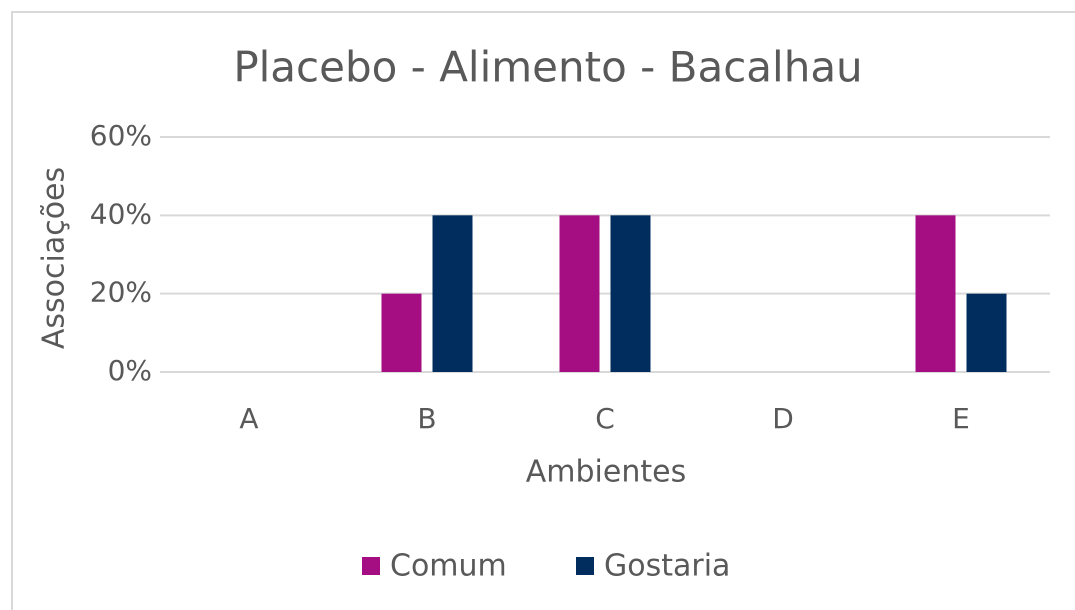 Image resolution: width=1075 pixels, height=610 pixels. What do you see at coordinates (606, 472) in the screenshot?
I see `x-axis-title: Ambientes` at bounding box center [606, 472].